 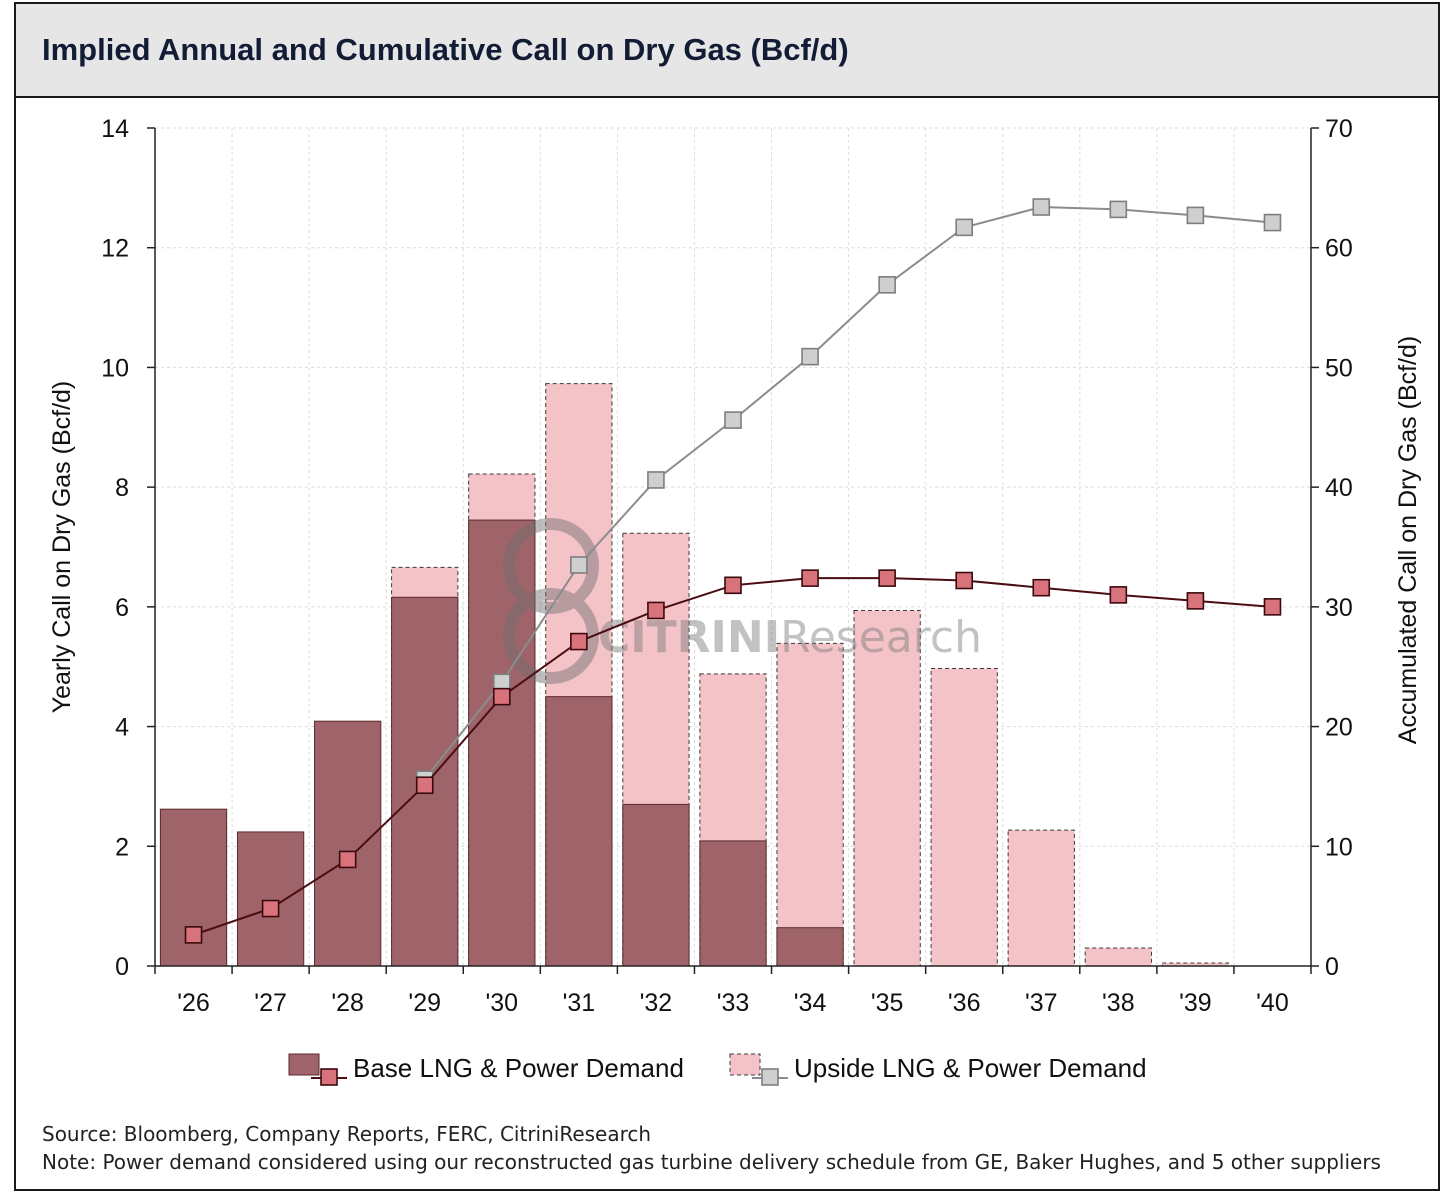 What do you see at coordinates (62, 547) in the screenshot?
I see `left-axis-title: Yearly Call on Dry Gas (Bcf/d)` at bounding box center [62, 547].